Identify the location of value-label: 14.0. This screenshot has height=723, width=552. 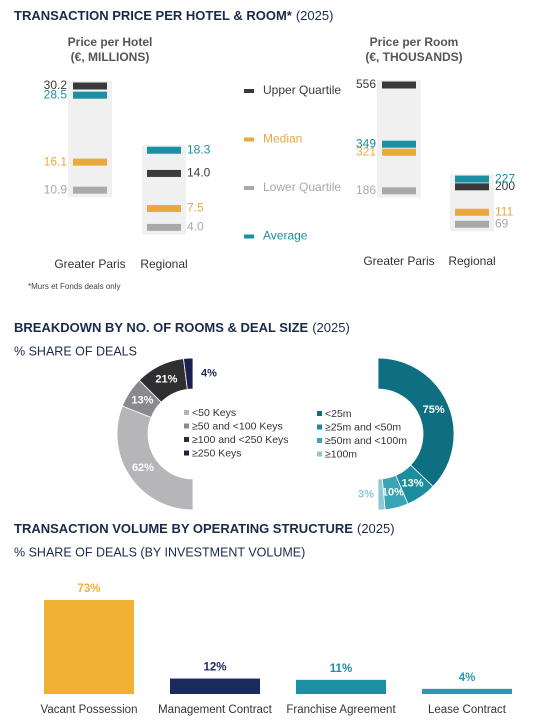
(199, 173).